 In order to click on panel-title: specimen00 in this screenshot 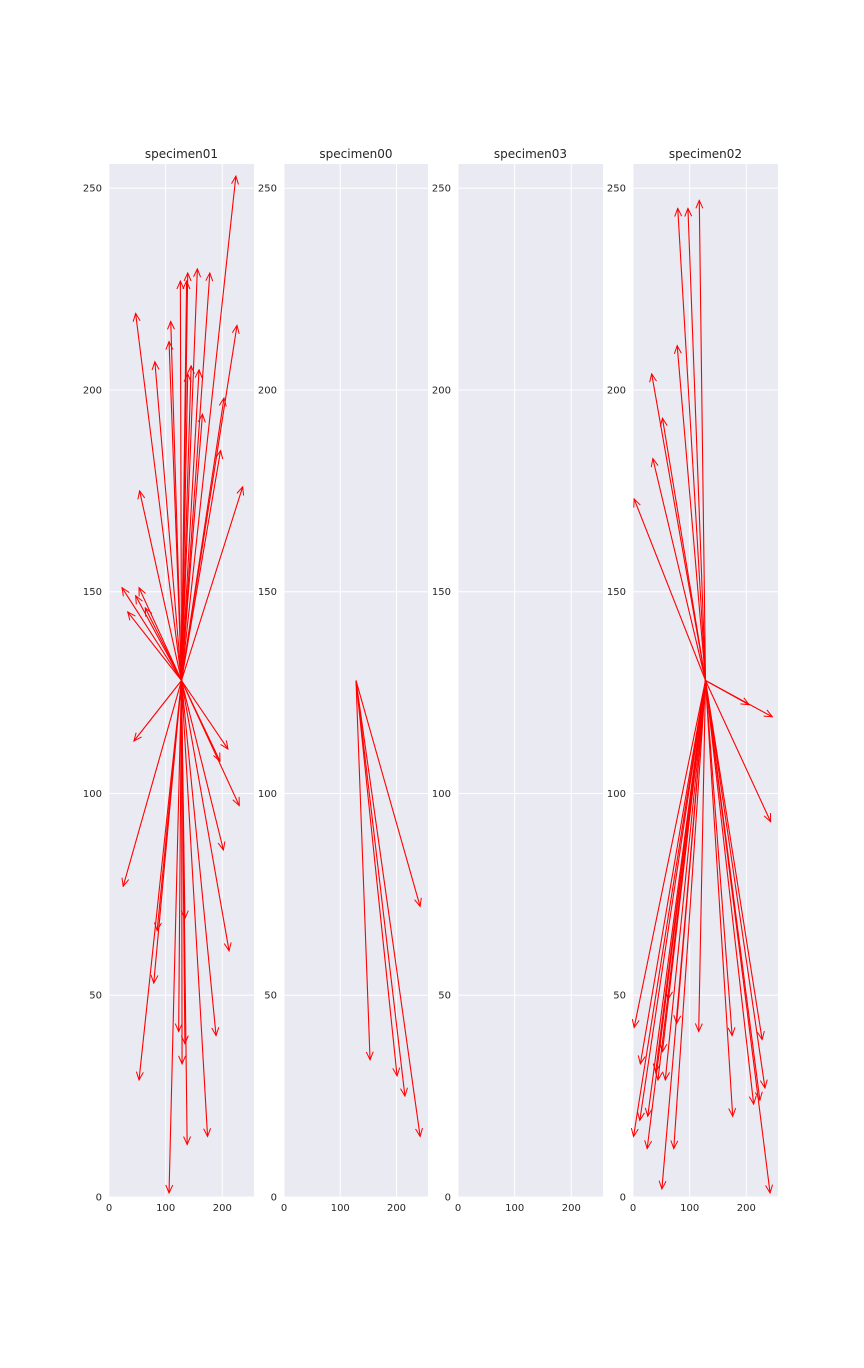, I will do `click(355, 154)`.